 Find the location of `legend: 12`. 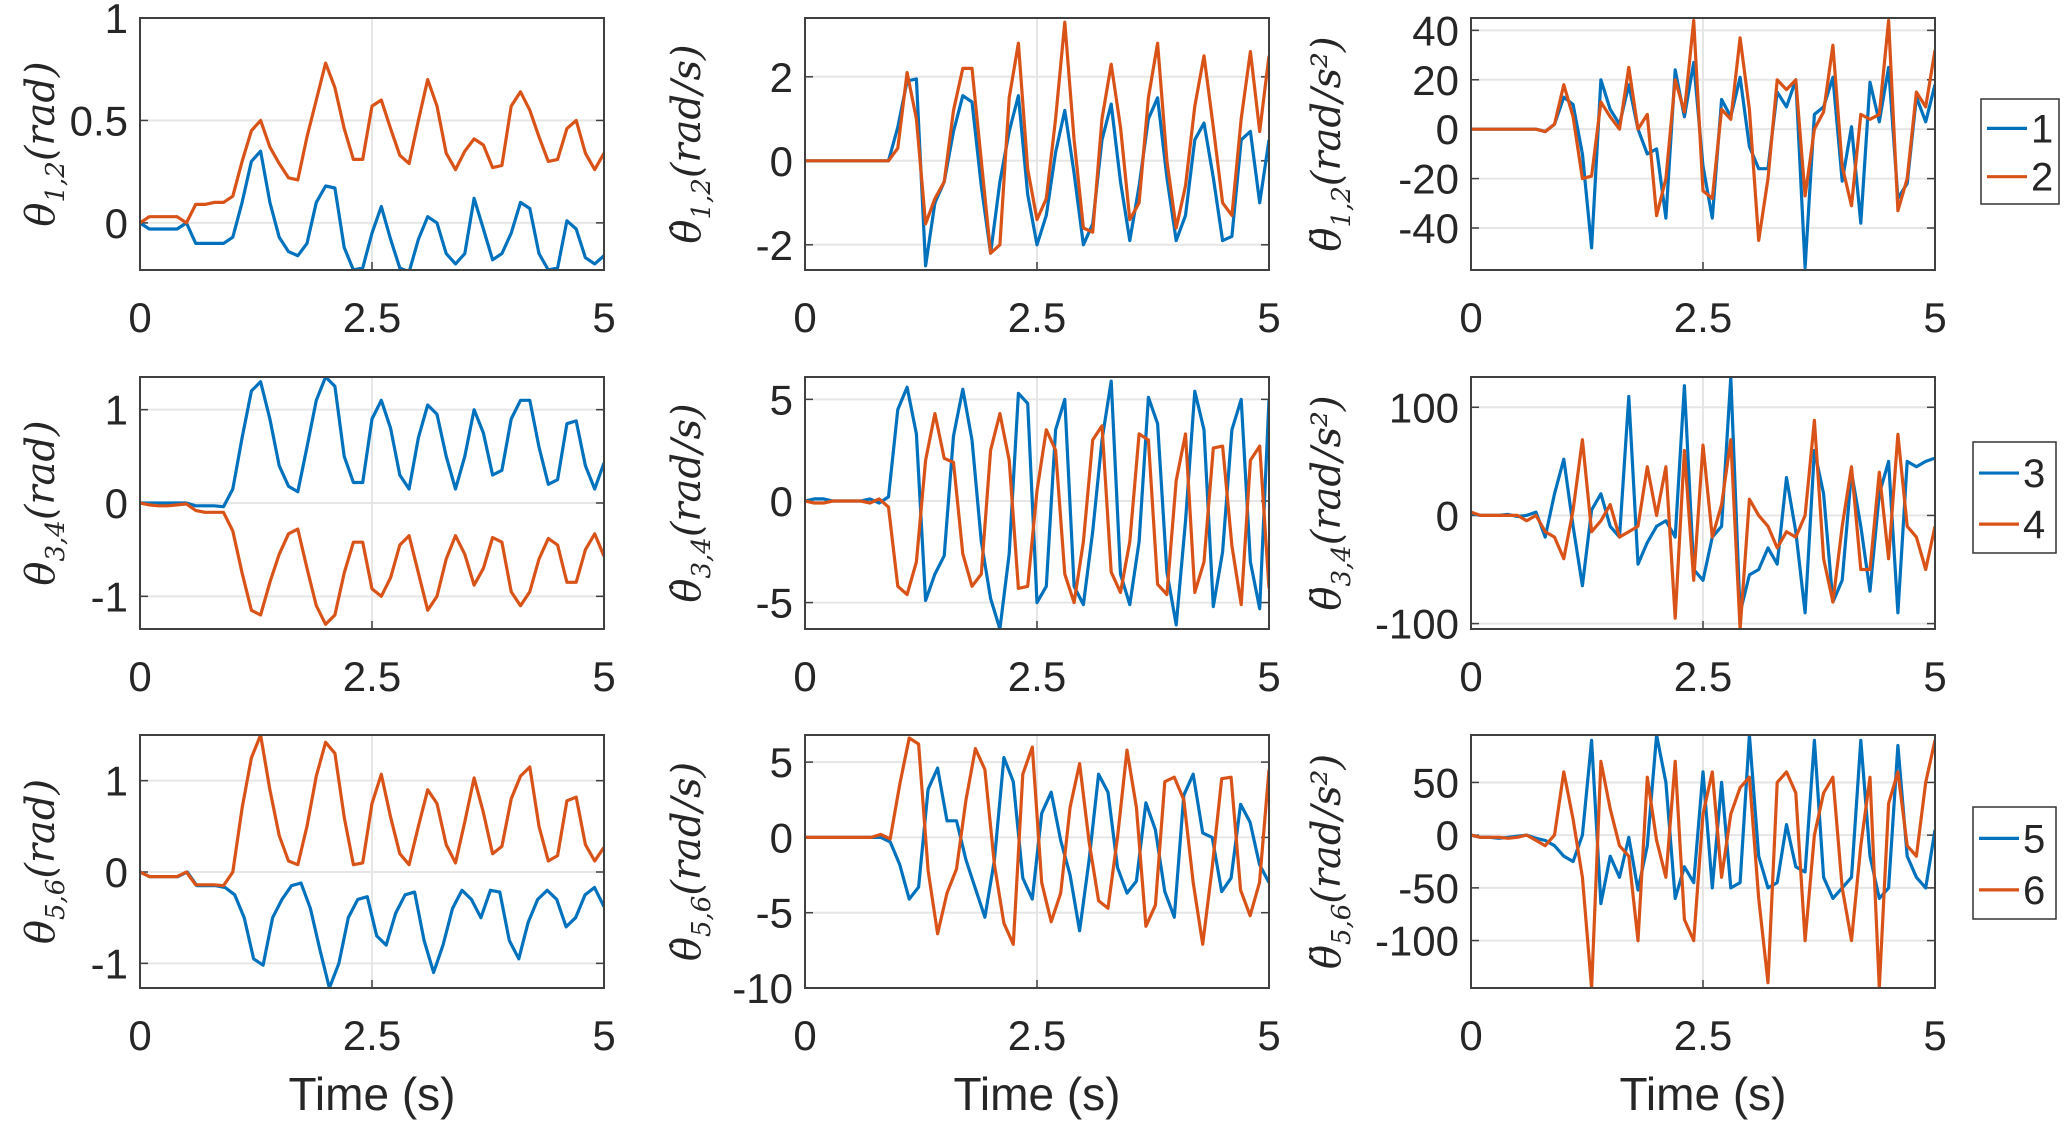

legend: 12 is located at coordinates (2020, 151).